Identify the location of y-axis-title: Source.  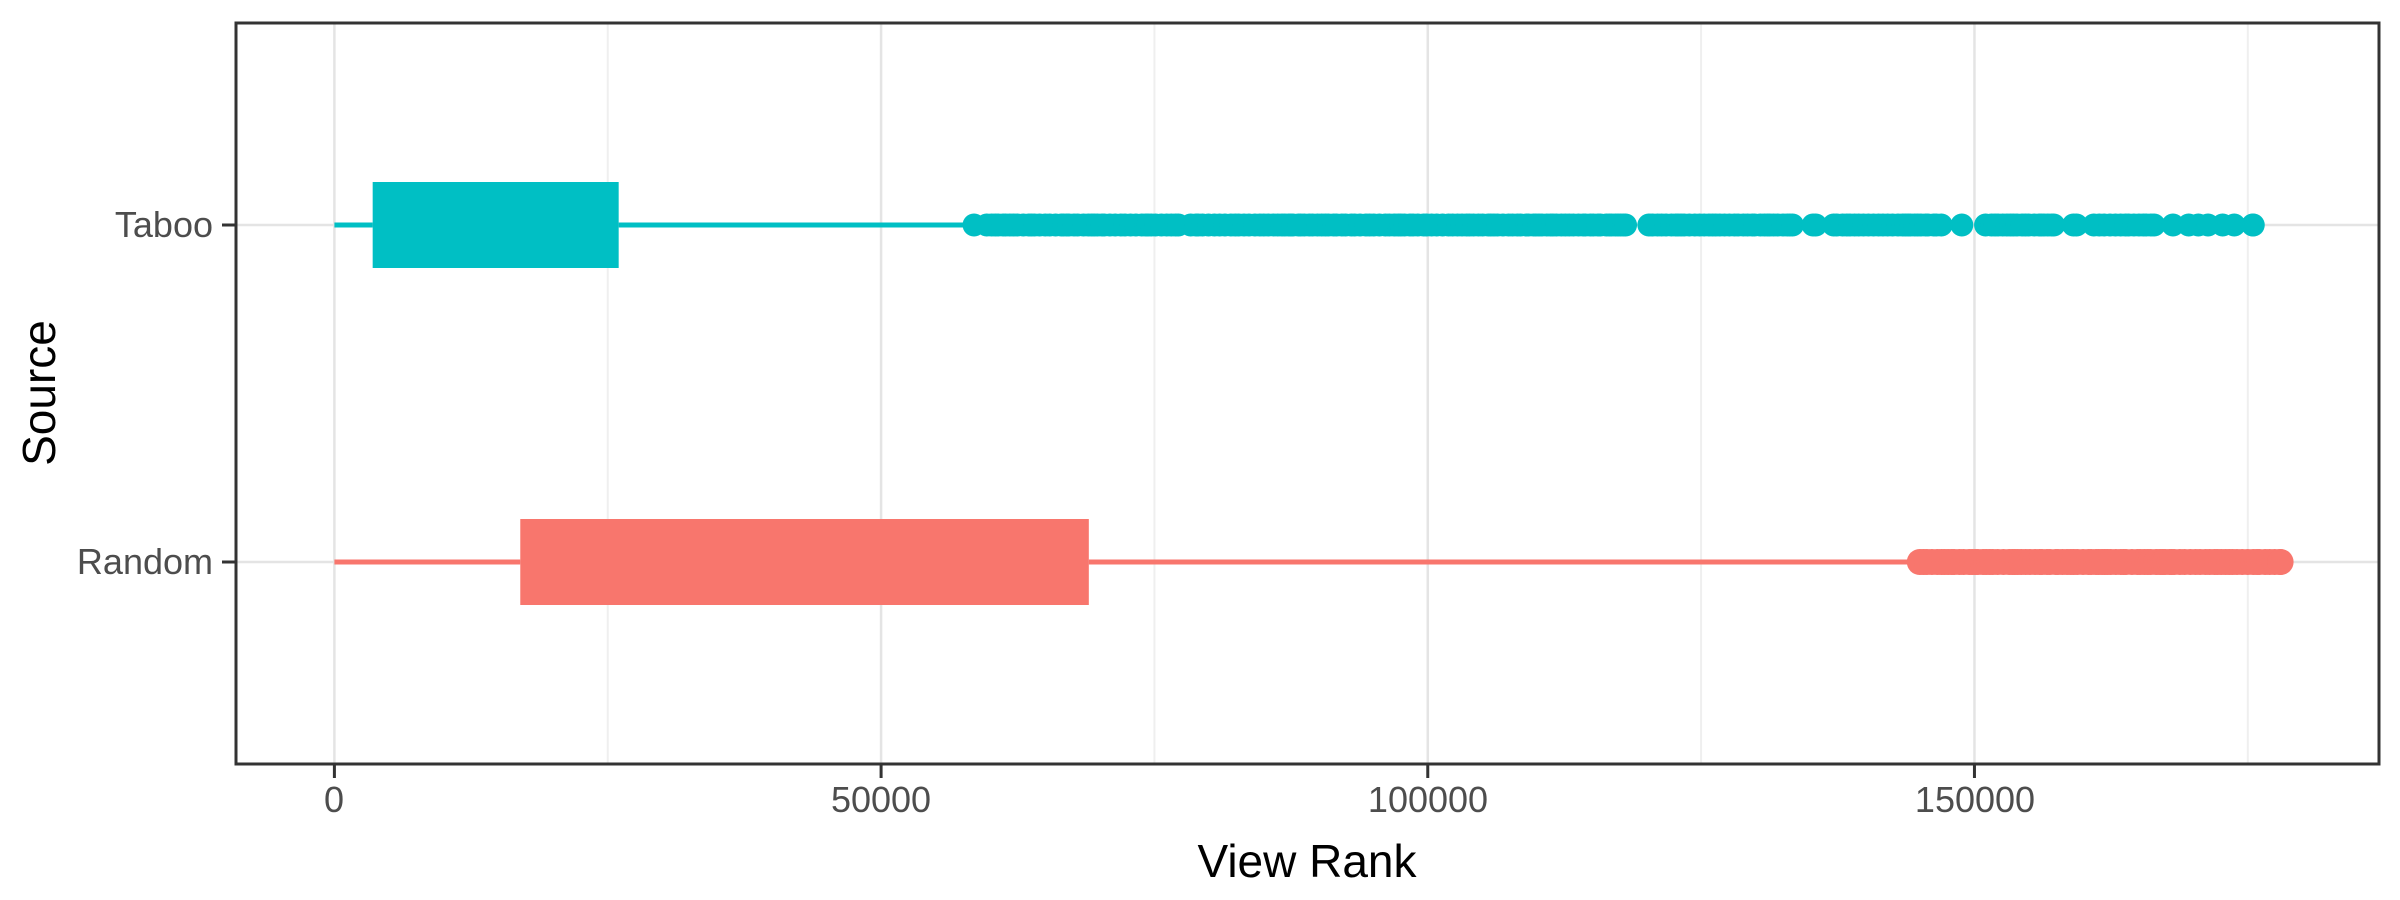
(39, 393).